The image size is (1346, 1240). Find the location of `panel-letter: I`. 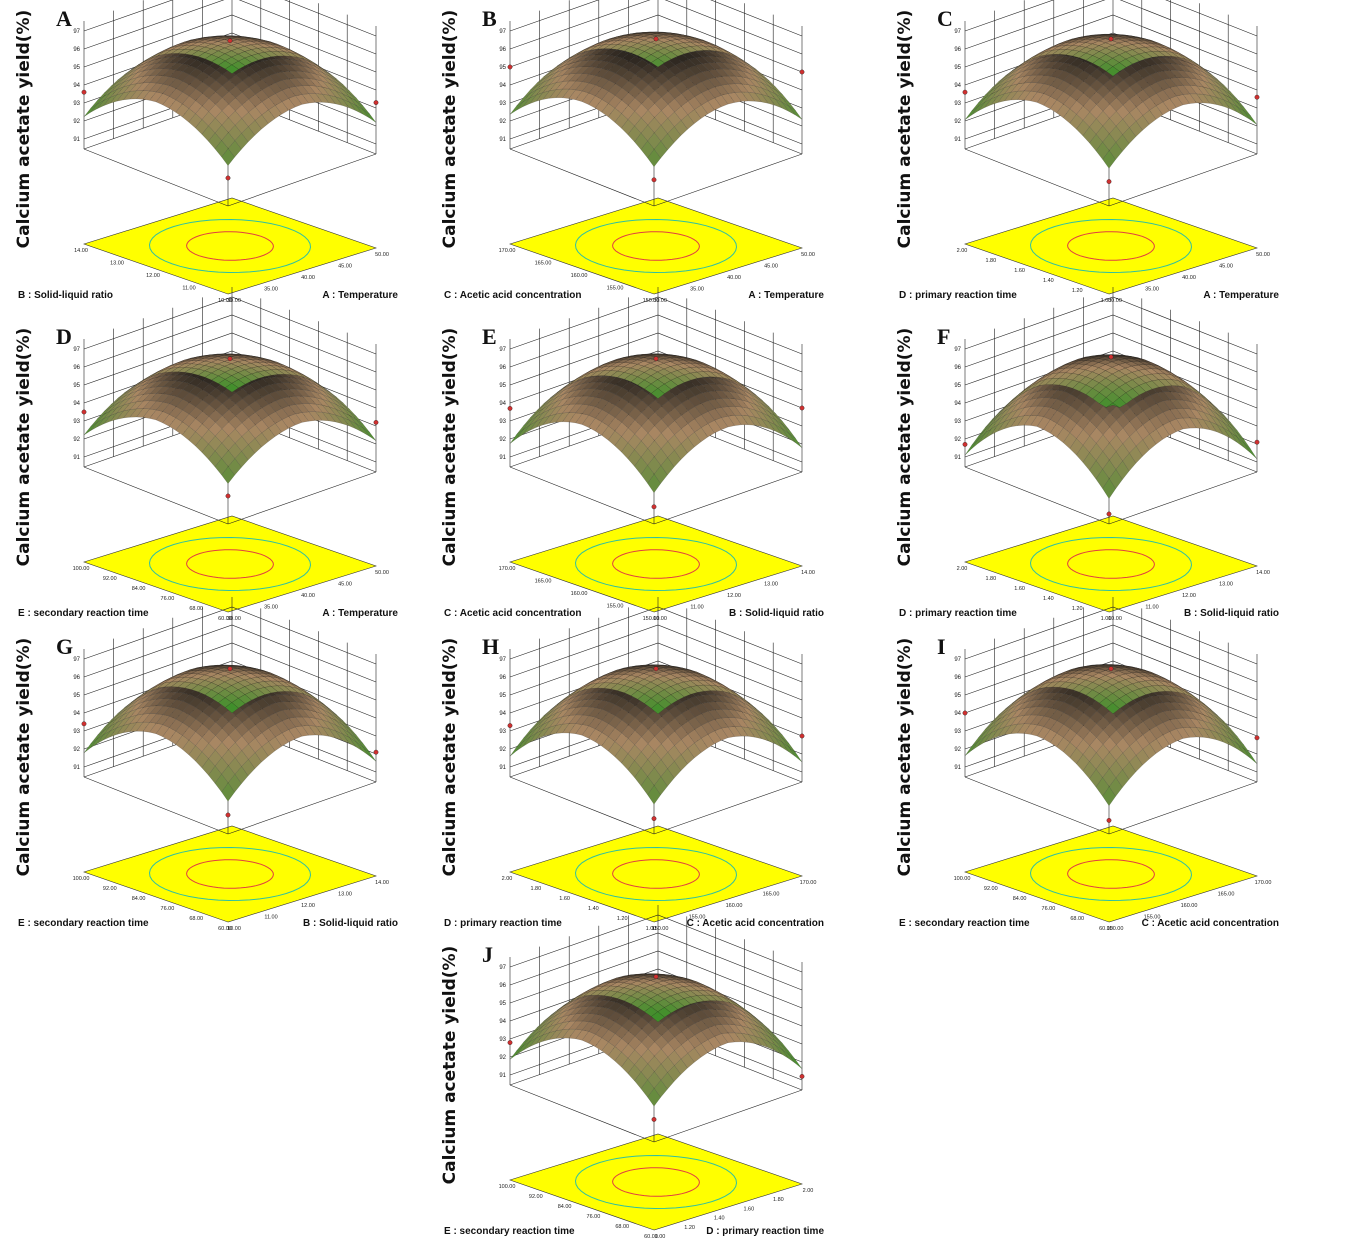

panel-letter: I is located at coordinates (941, 647).